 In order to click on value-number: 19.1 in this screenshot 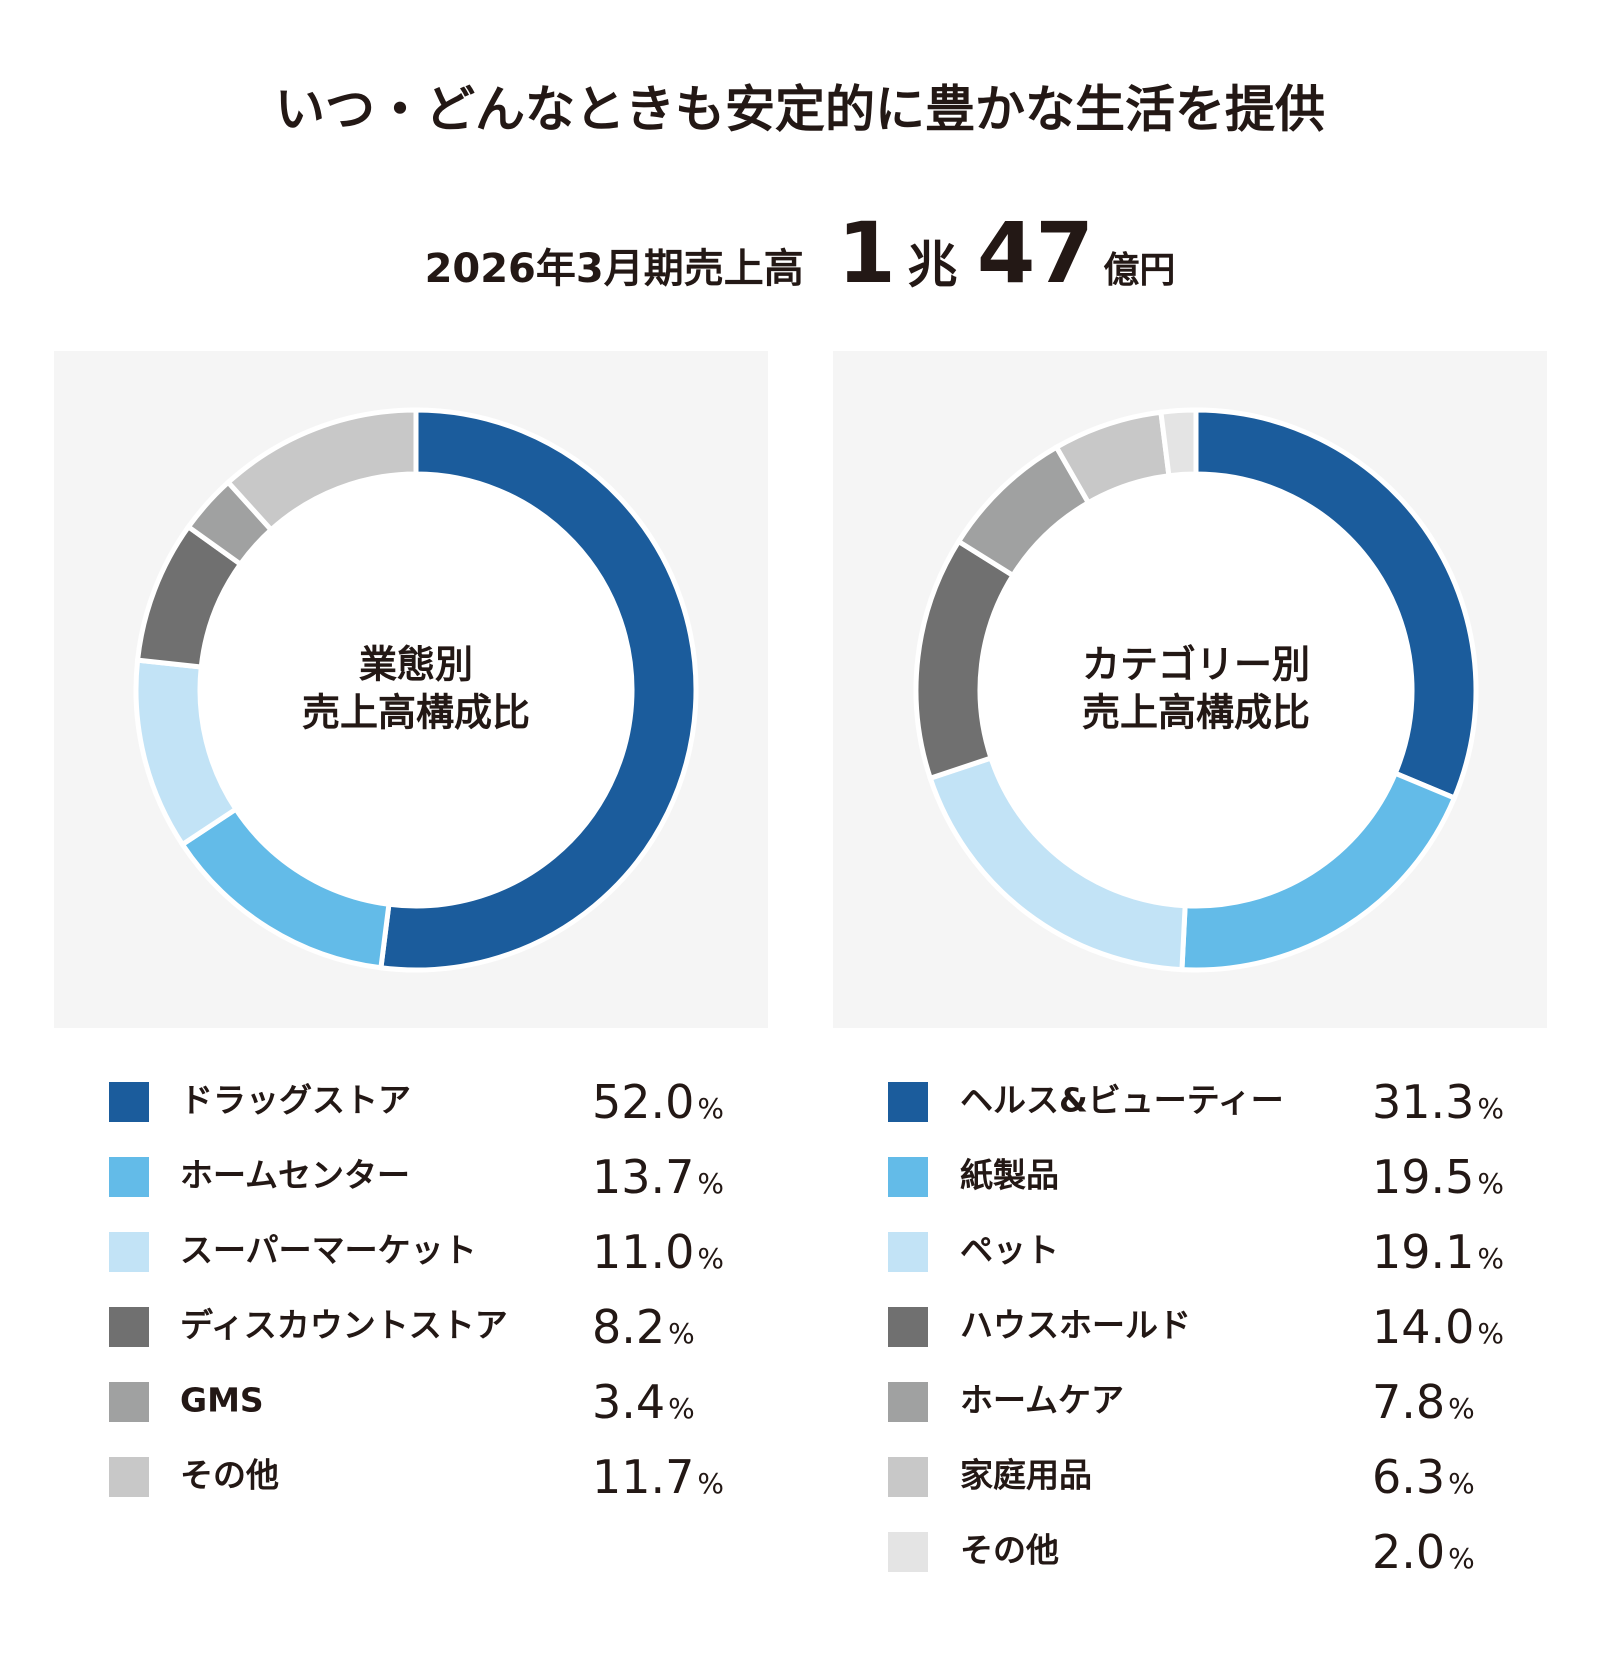, I will do `click(1423, 1252)`.